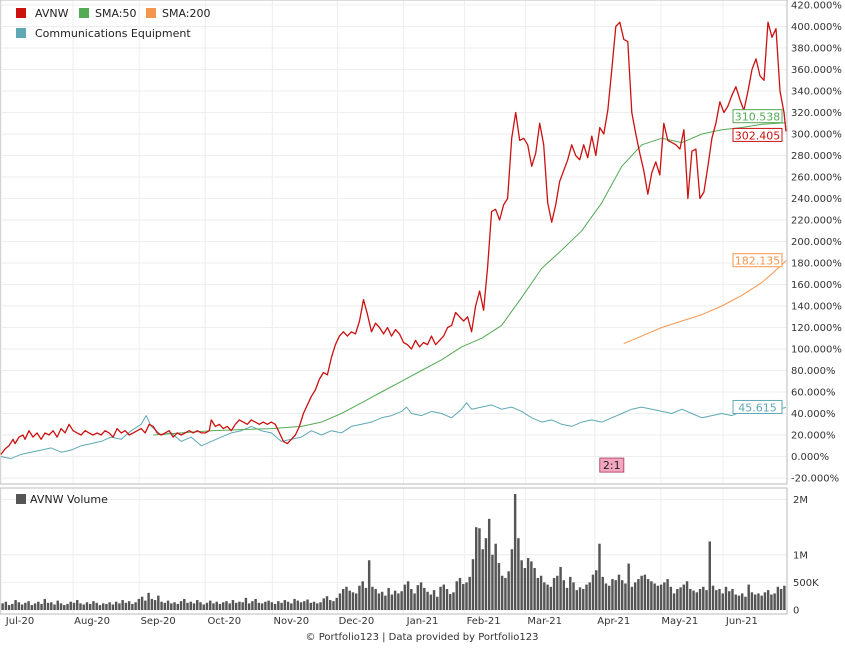 The height and width of the screenshot is (650, 845). Describe the element at coordinates (21, 33) in the screenshot. I see `legend-swatch-comm` at that location.